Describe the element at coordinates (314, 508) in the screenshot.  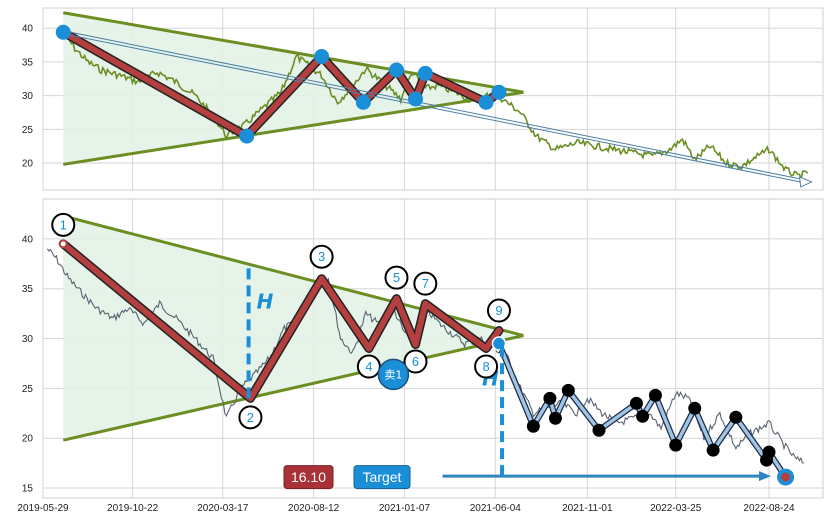
I see `x-tick-label: 2020-08-12` at that location.